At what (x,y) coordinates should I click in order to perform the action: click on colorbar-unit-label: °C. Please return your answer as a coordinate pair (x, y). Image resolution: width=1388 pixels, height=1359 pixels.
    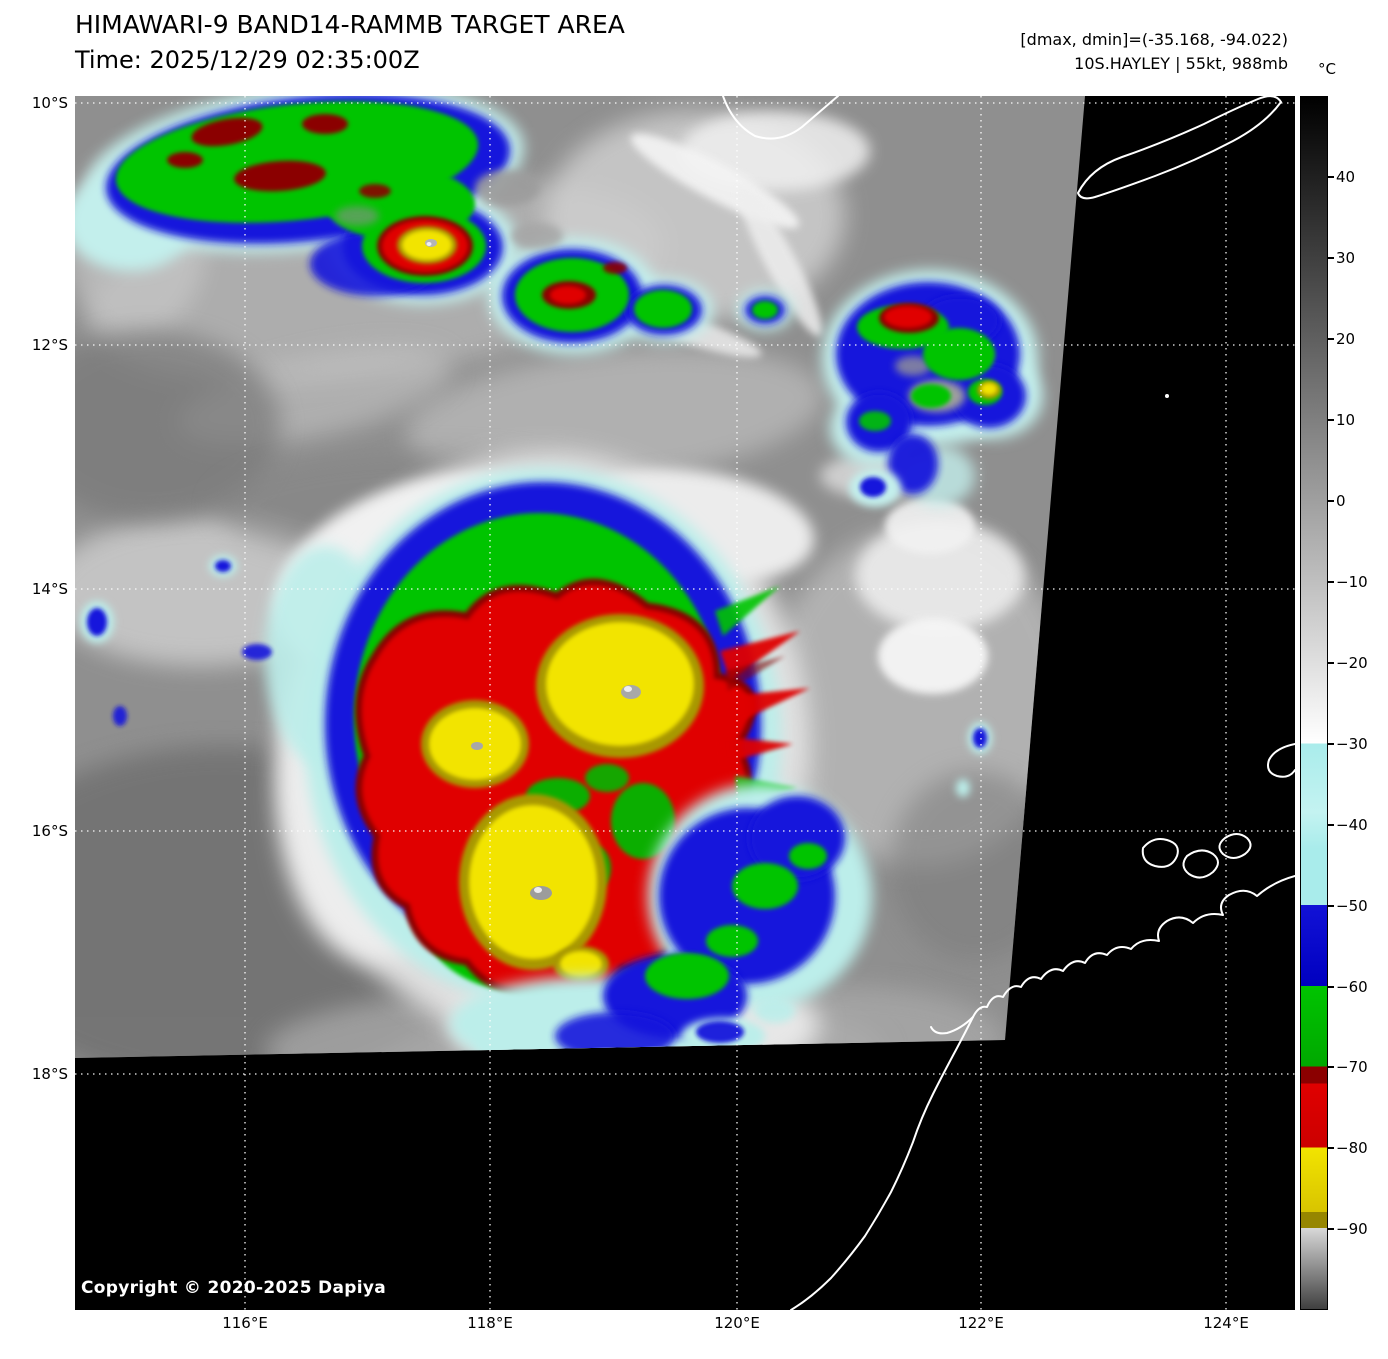
    Looking at the image, I should click on (1327, 69).